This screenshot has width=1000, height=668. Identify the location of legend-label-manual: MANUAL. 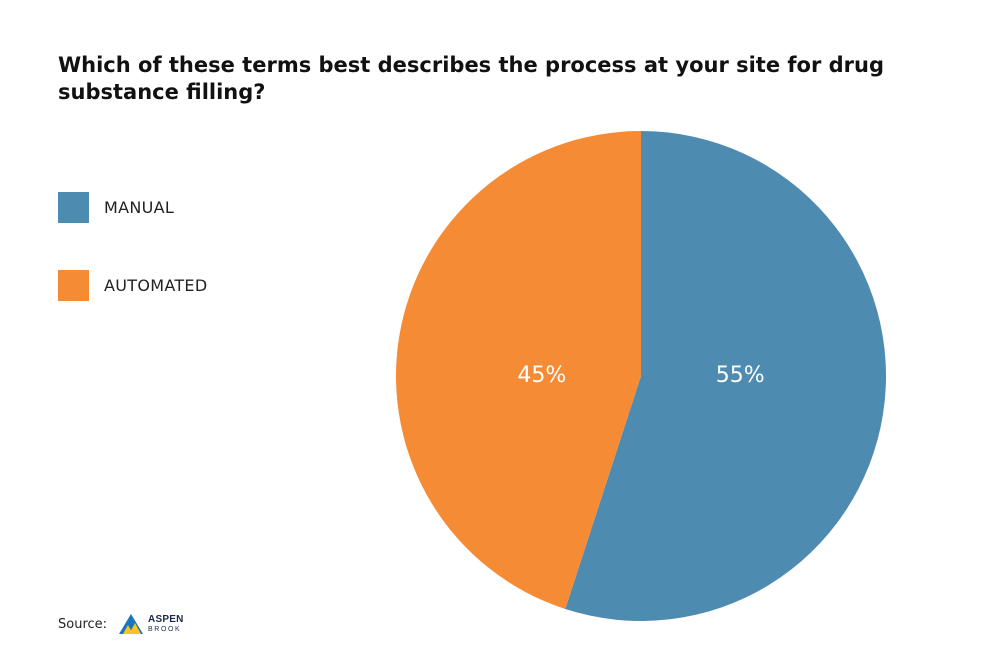
(139, 207).